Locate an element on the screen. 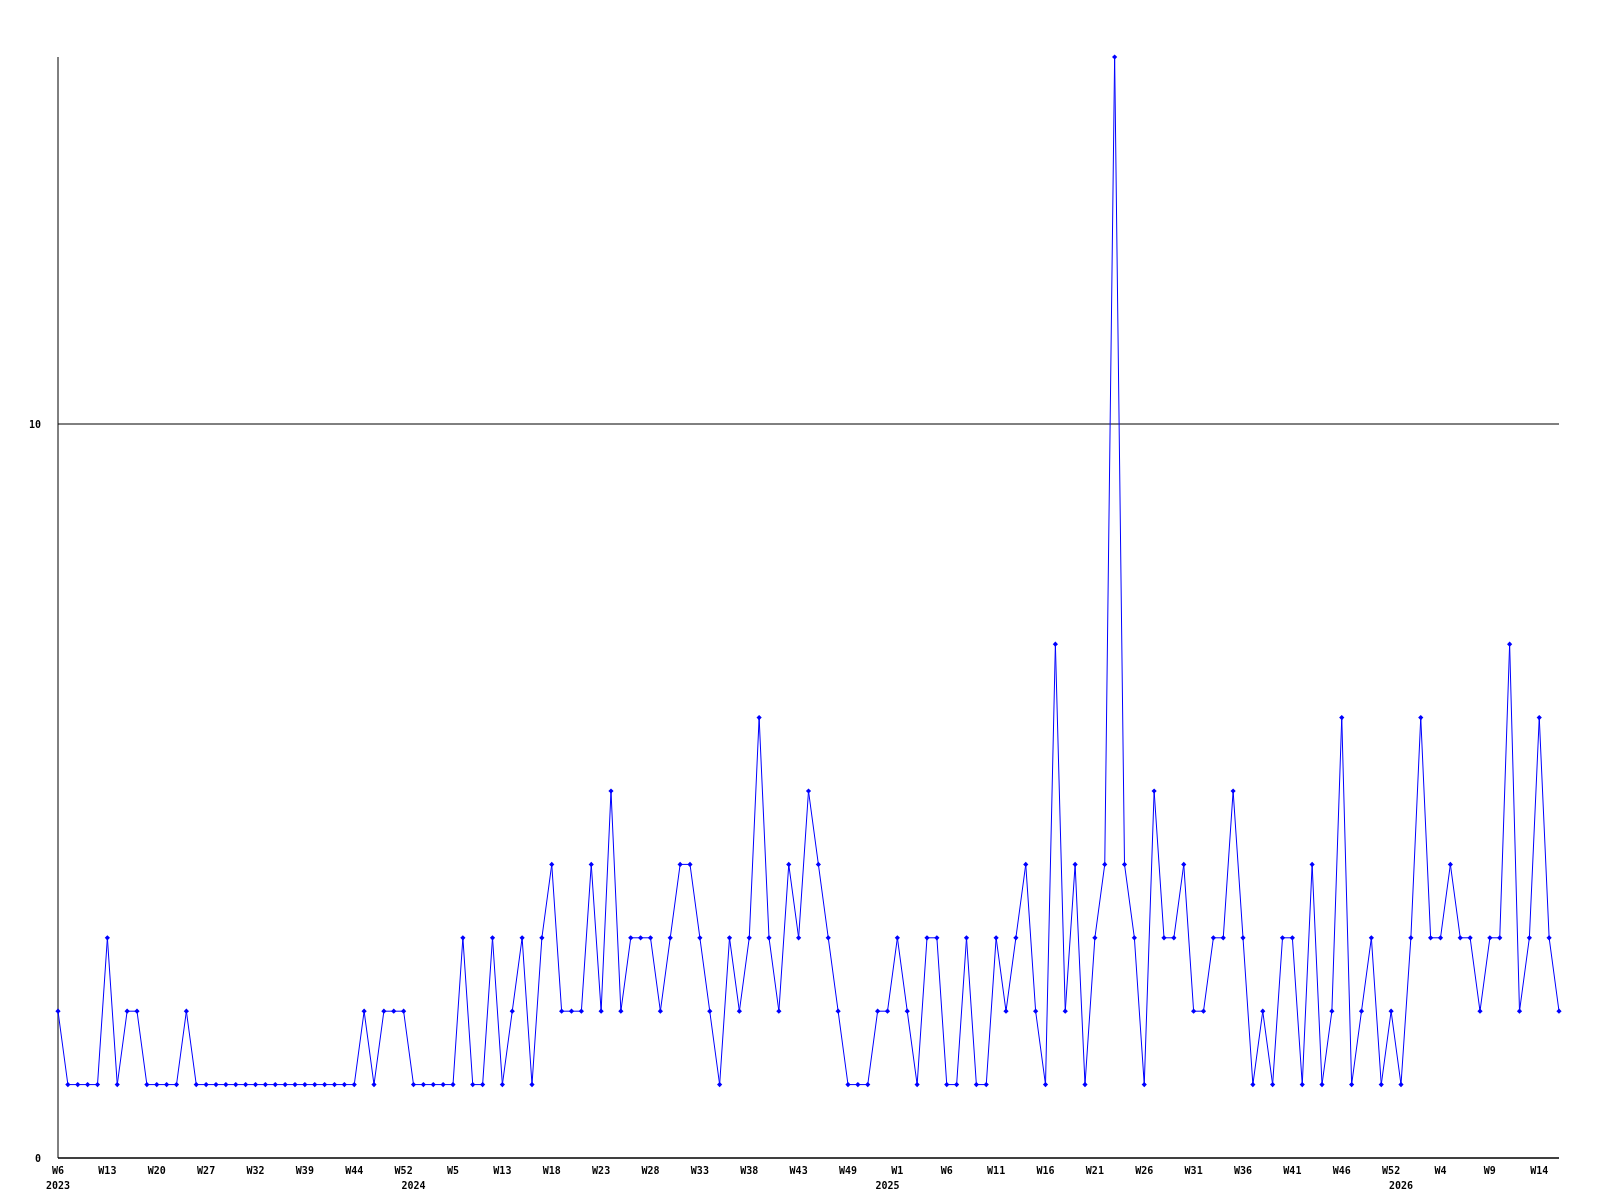 This screenshot has height=1200, width=1600. text: 2026 is located at coordinates (1401, 1185).